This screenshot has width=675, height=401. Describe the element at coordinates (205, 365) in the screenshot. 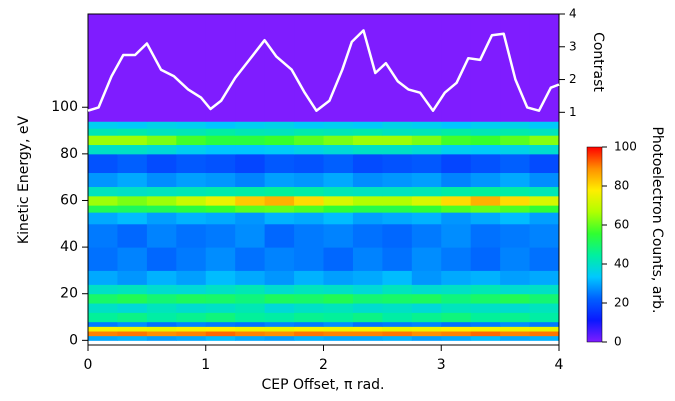

I see `x-tick-label: 1` at that location.